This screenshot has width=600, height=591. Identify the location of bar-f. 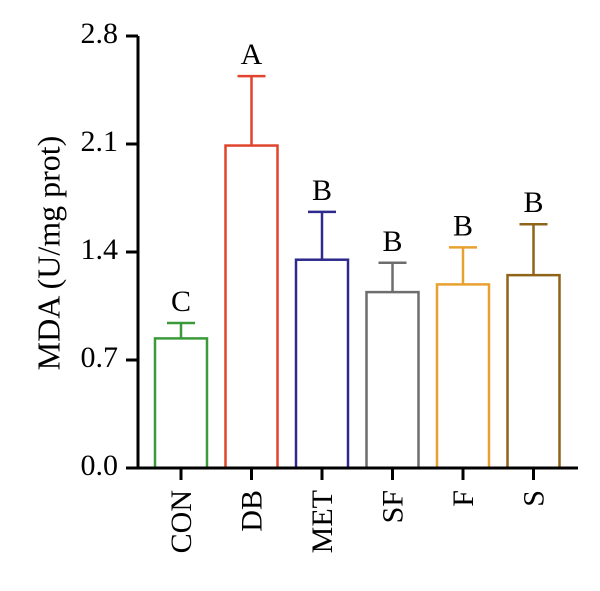
(463, 376).